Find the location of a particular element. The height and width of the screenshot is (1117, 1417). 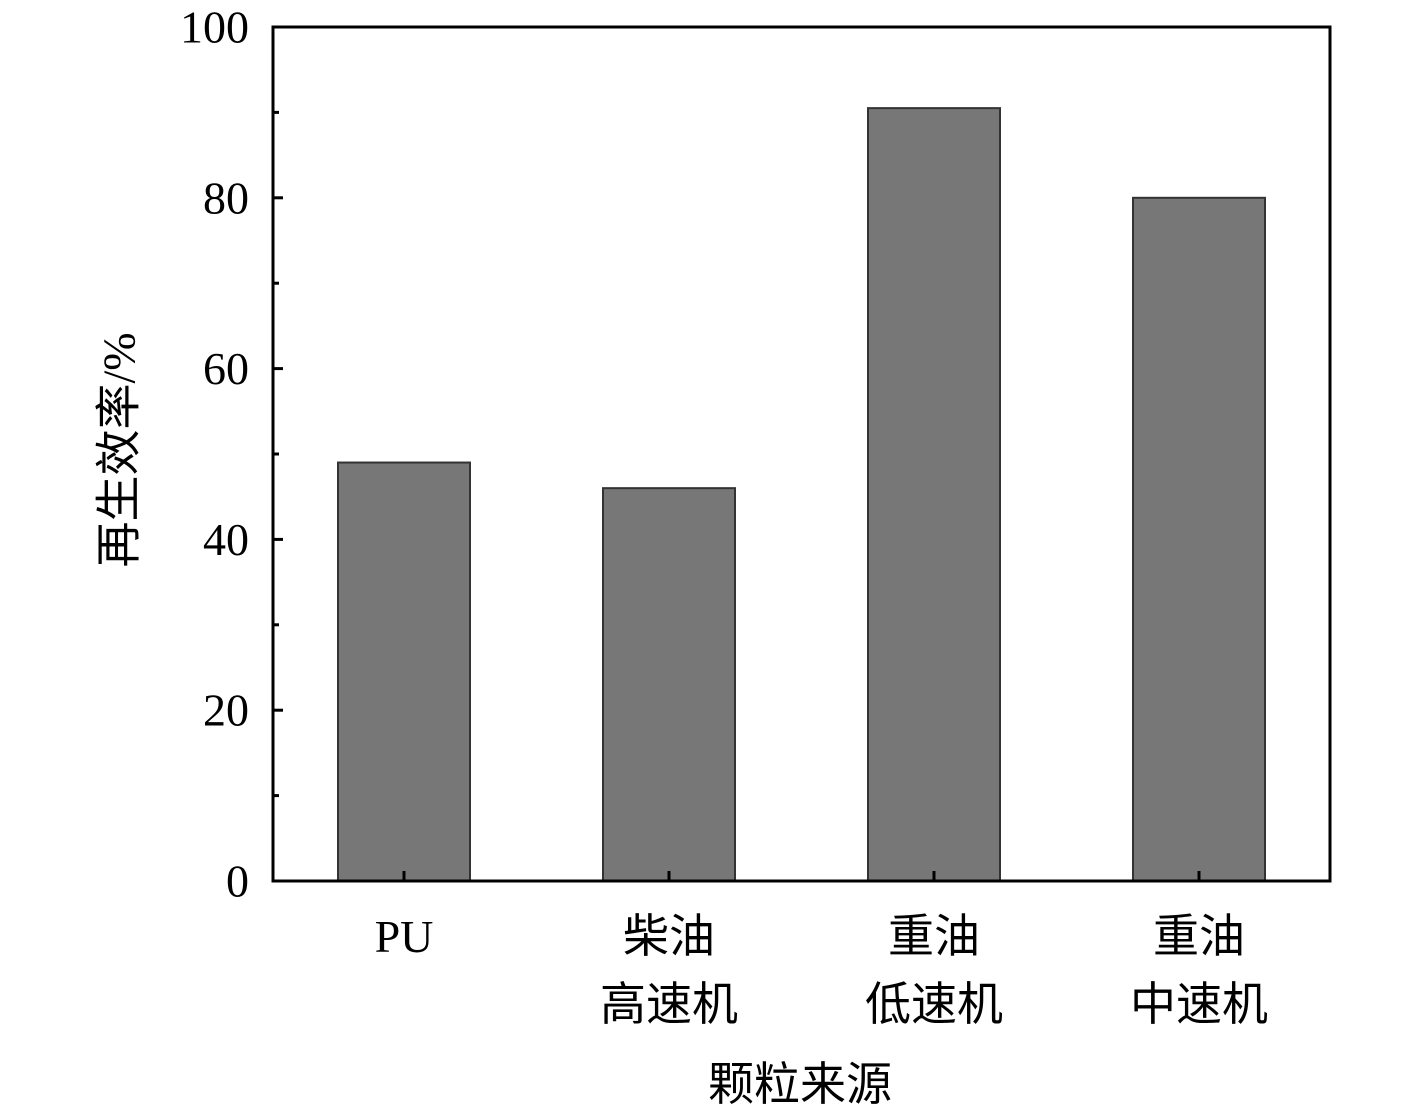

y-tick-label: 100 is located at coordinates (214, 27).